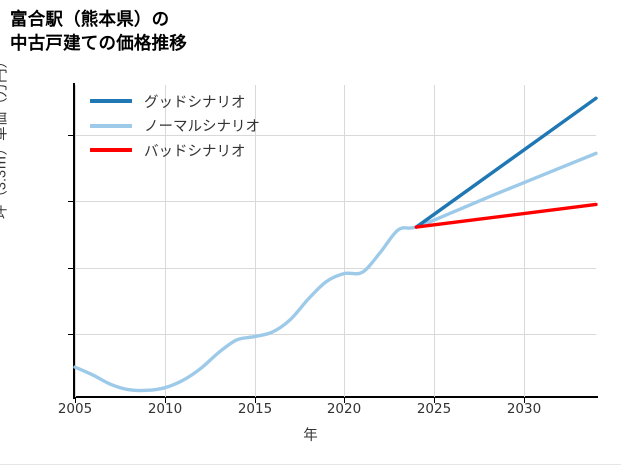 Image resolution: width=621 pixels, height=465 pixels. Describe the element at coordinates (75, 241) in the screenshot. I see `gridline-x-2005` at that location.